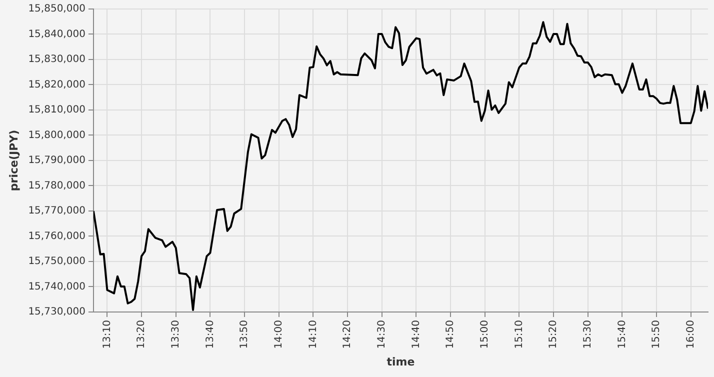 The image size is (714, 377). Describe the element at coordinates (588, 334) in the screenshot. I see `x-tick-label: 15:30` at that location.